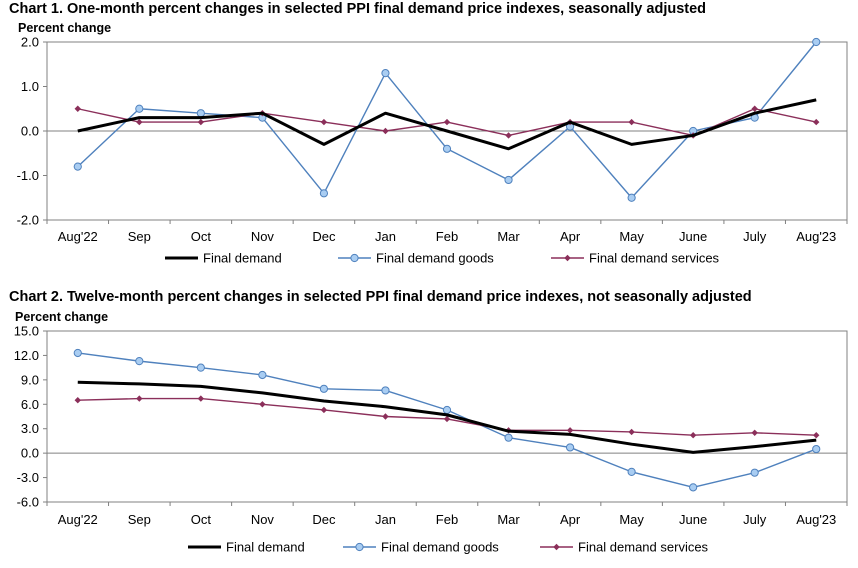 The image size is (858, 568). What do you see at coordinates (30, 86) in the screenshot?
I see `y-tick-label: 1.0` at bounding box center [30, 86].